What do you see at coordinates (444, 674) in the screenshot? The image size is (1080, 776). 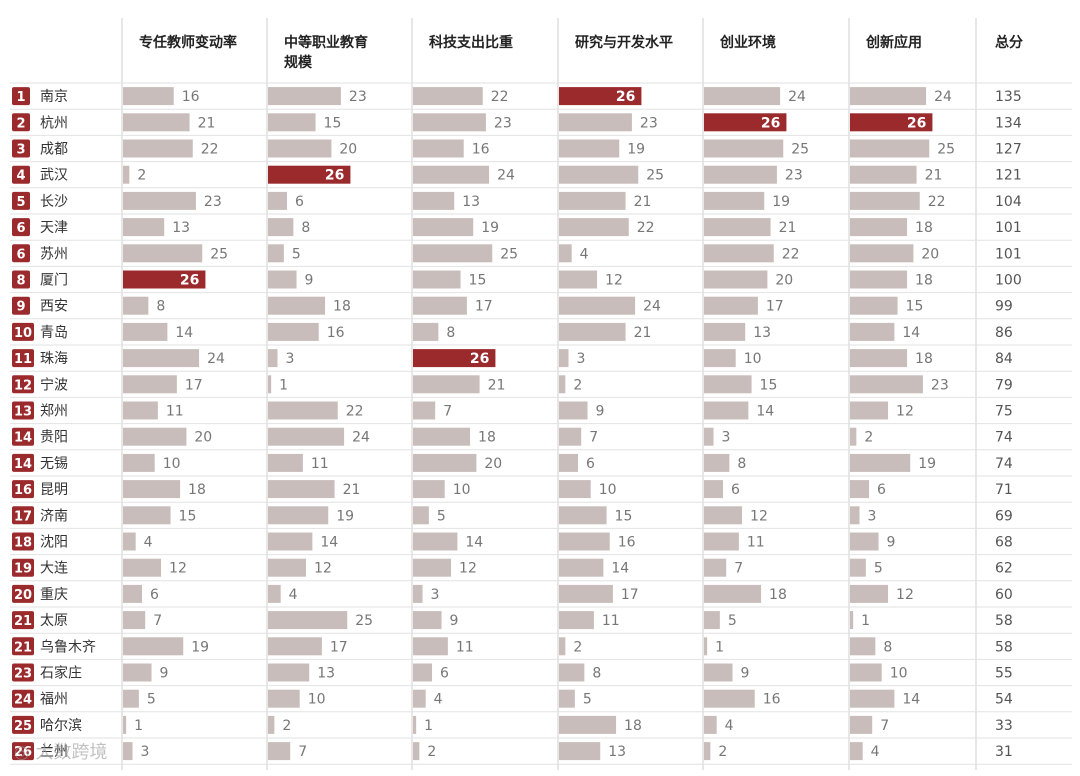 I see `value-label: 6` at bounding box center [444, 674].